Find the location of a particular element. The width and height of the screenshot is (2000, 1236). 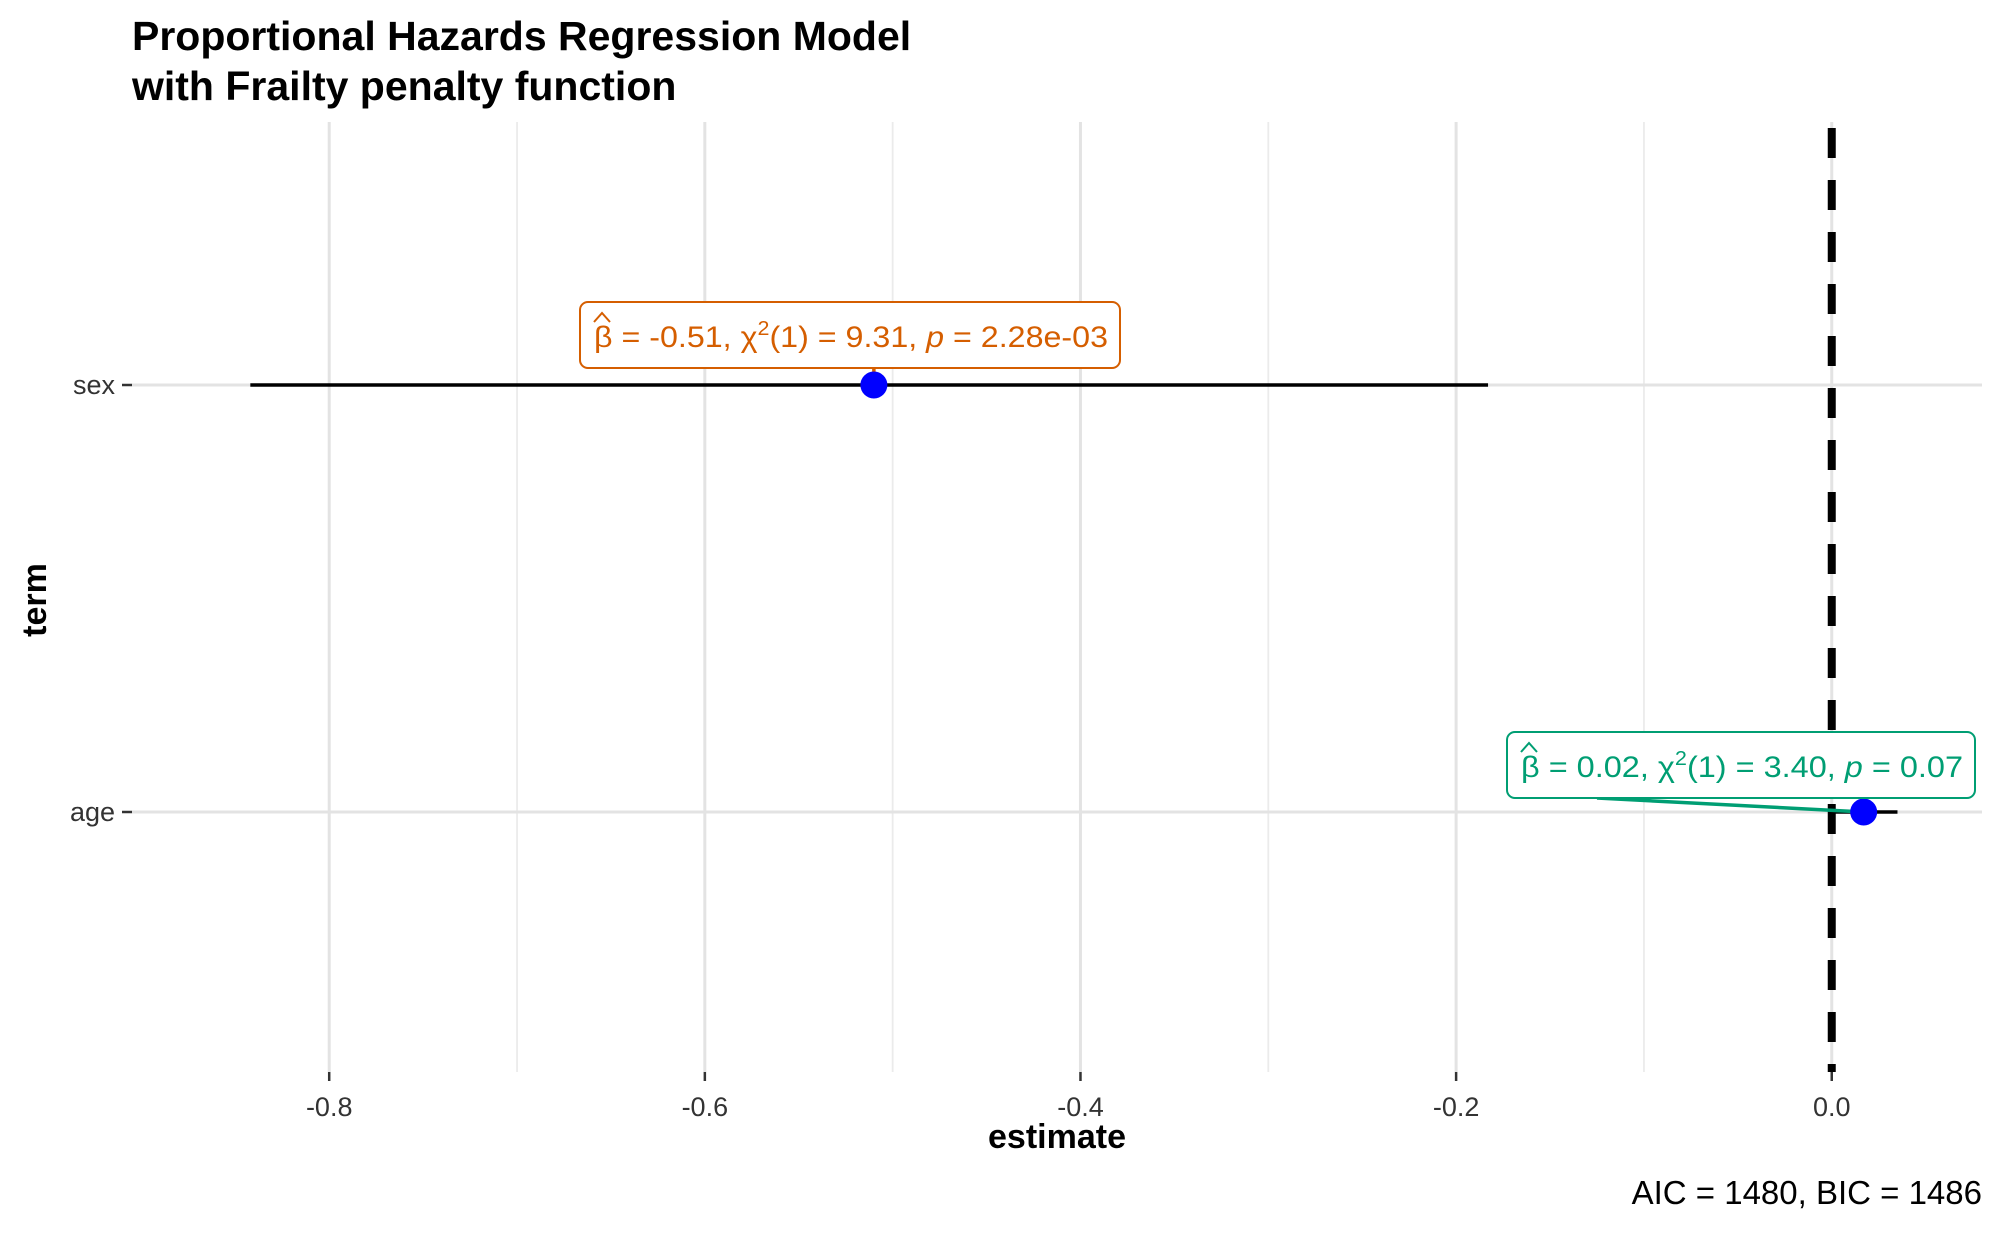

stat-label-sex: β = -0.51, χ2(1) = 9.31, p = 2.28e-03 is located at coordinates (850, 335).